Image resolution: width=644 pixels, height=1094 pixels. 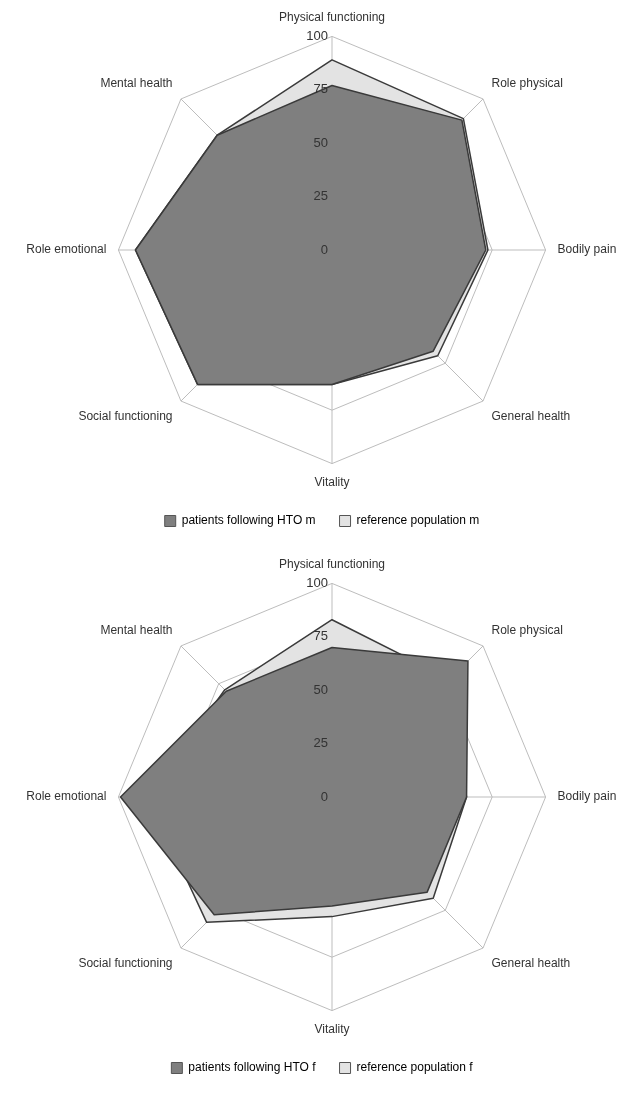 I want to click on legend-label: reference population m, so click(x=418, y=520).